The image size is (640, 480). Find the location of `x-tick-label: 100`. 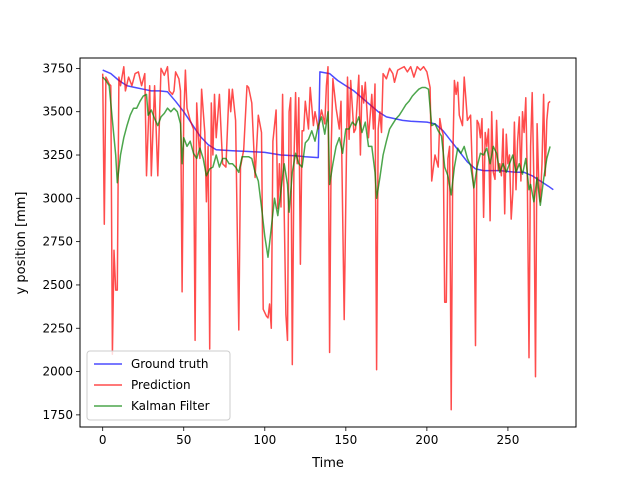

x-tick-label: 100 is located at coordinates (264, 440).